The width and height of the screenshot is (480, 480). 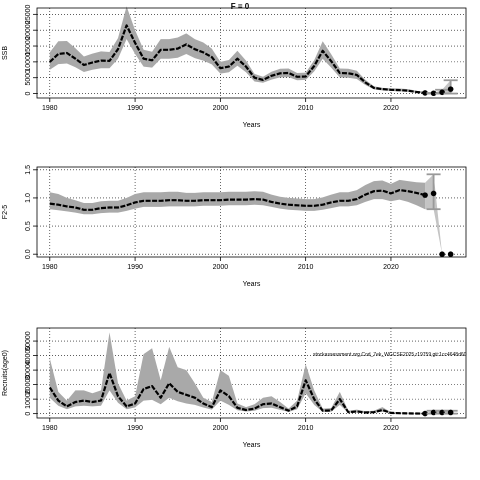 I want to click on y-tick-label: 15000, so click(x=28, y=46).